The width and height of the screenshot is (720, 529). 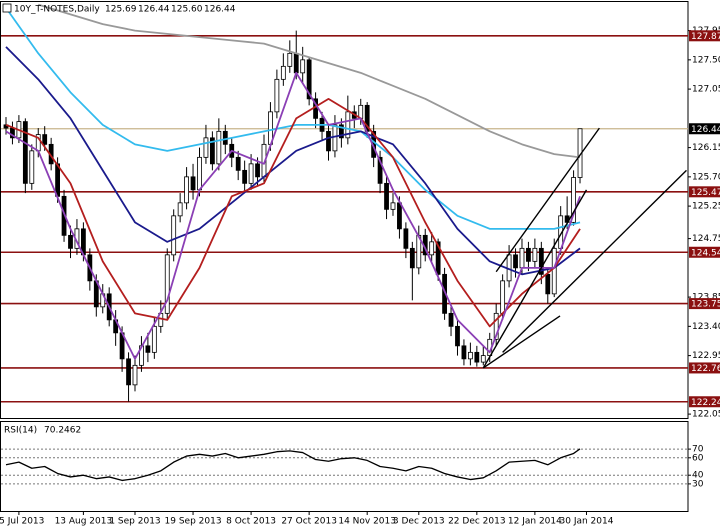 I want to click on x-tick-label: 25 Jul 2013, so click(x=22, y=522).